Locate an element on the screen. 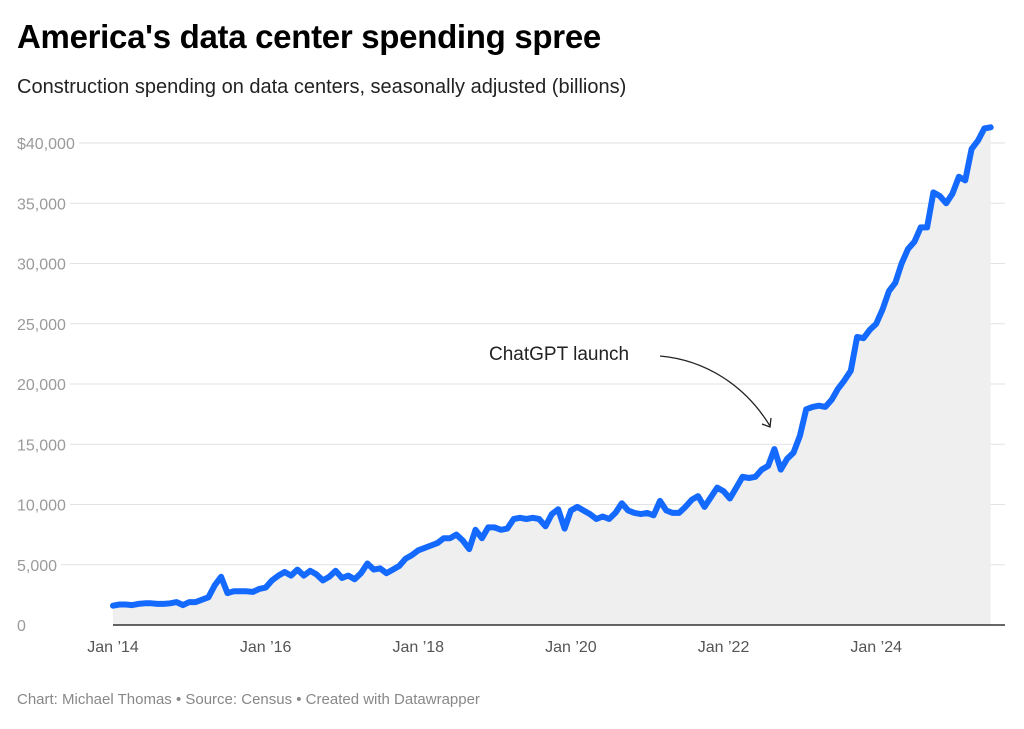 This screenshot has height=729, width=1024. y-tick-label: $40,000 is located at coordinates (46, 144).